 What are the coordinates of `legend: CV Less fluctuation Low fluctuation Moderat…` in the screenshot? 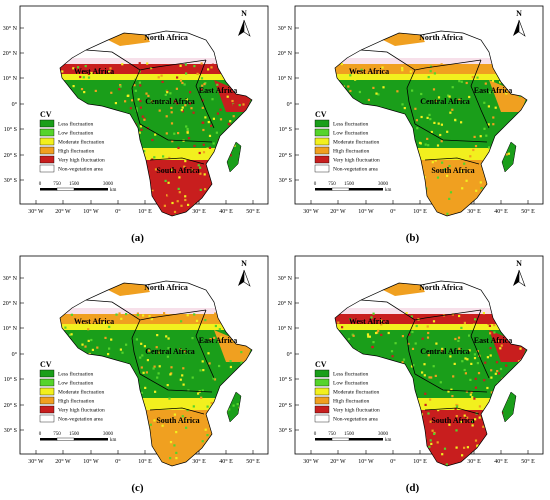 It's located at (347, 391).